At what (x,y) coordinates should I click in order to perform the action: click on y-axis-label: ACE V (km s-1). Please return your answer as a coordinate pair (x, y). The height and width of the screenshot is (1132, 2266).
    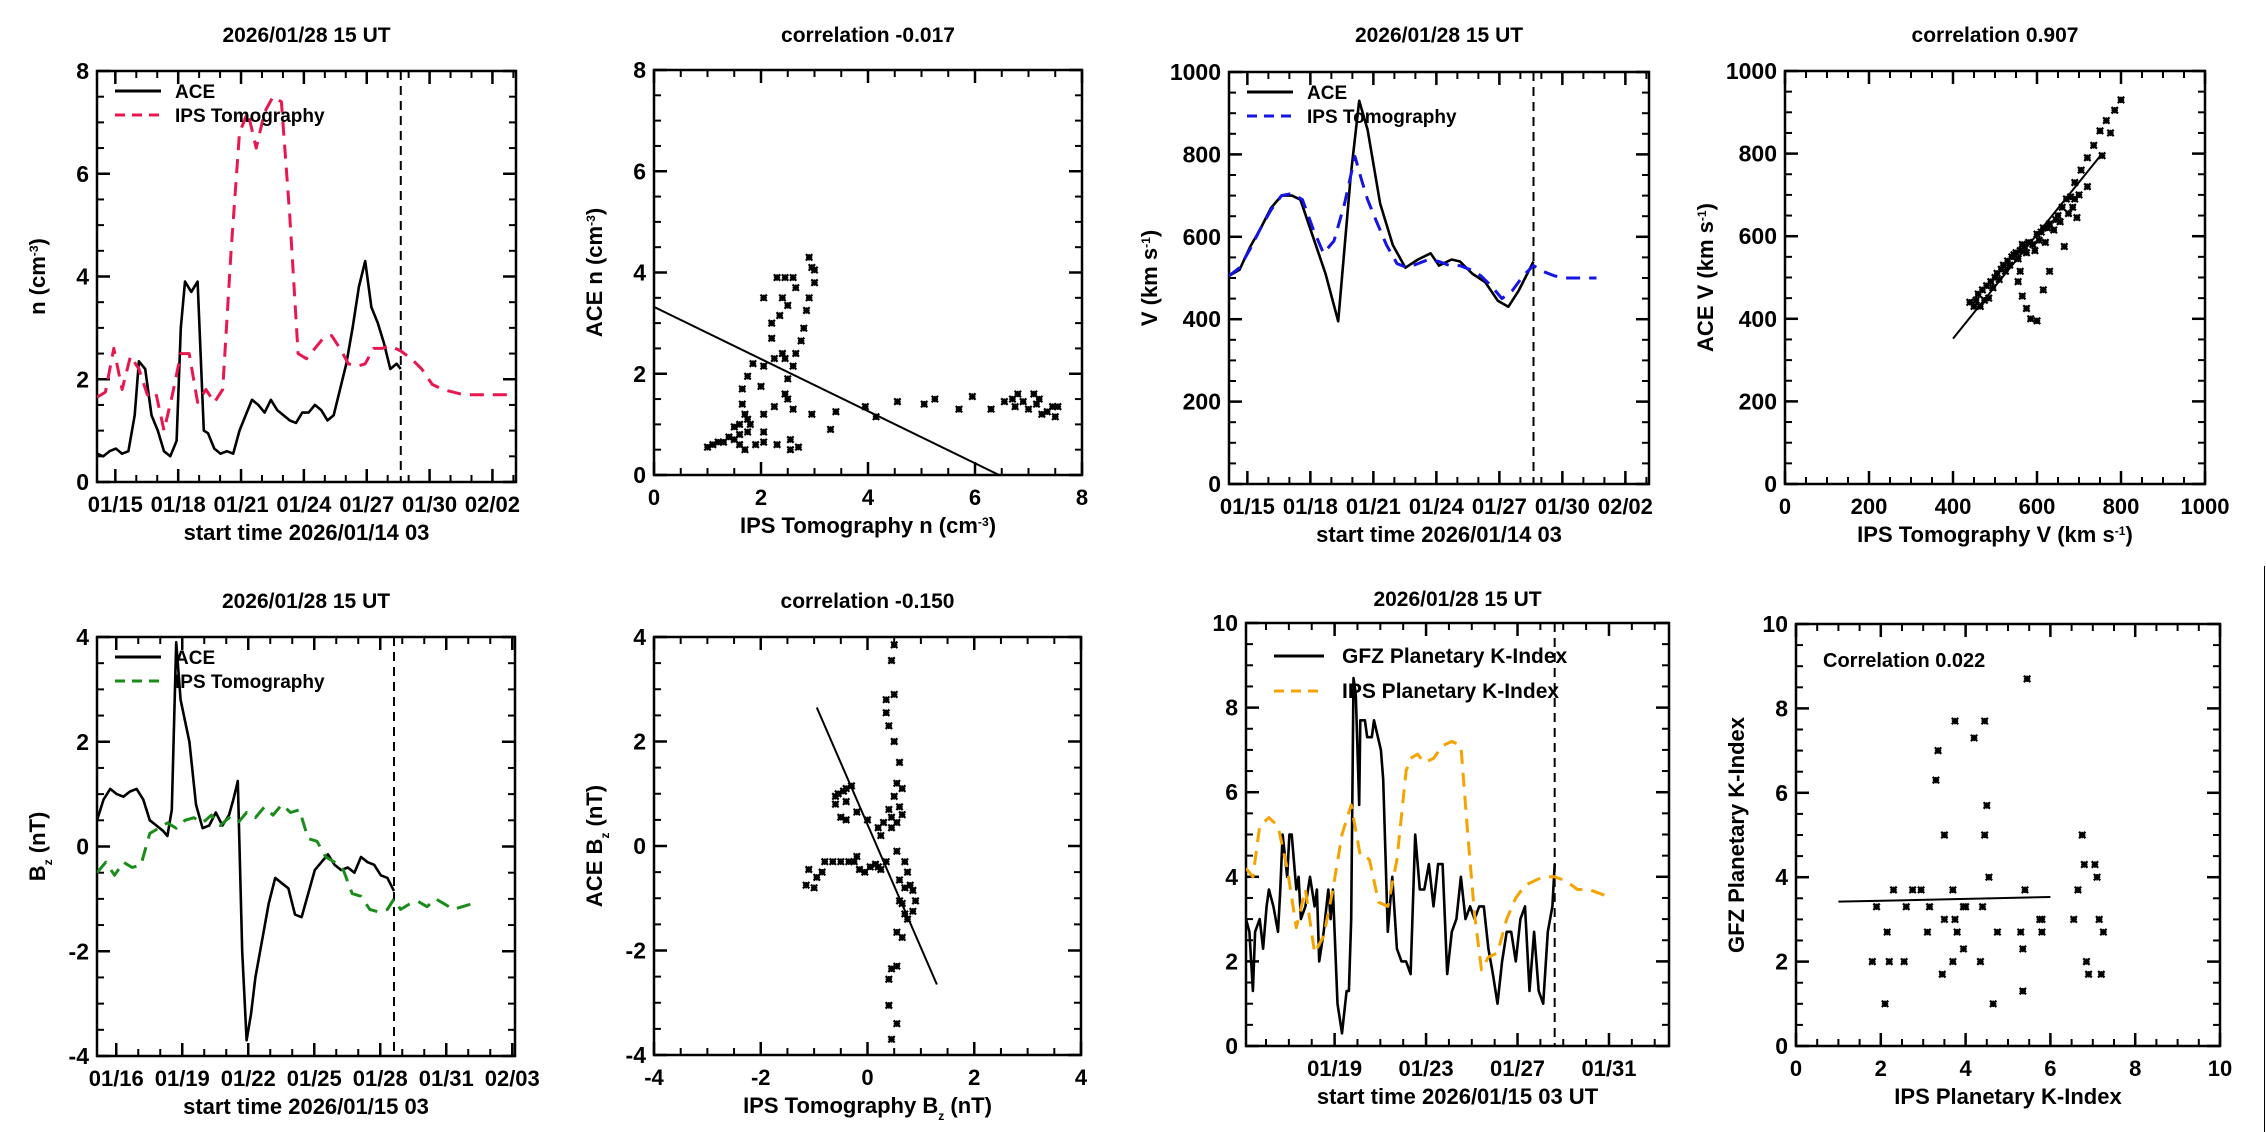
    Looking at the image, I should click on (1705, 277).